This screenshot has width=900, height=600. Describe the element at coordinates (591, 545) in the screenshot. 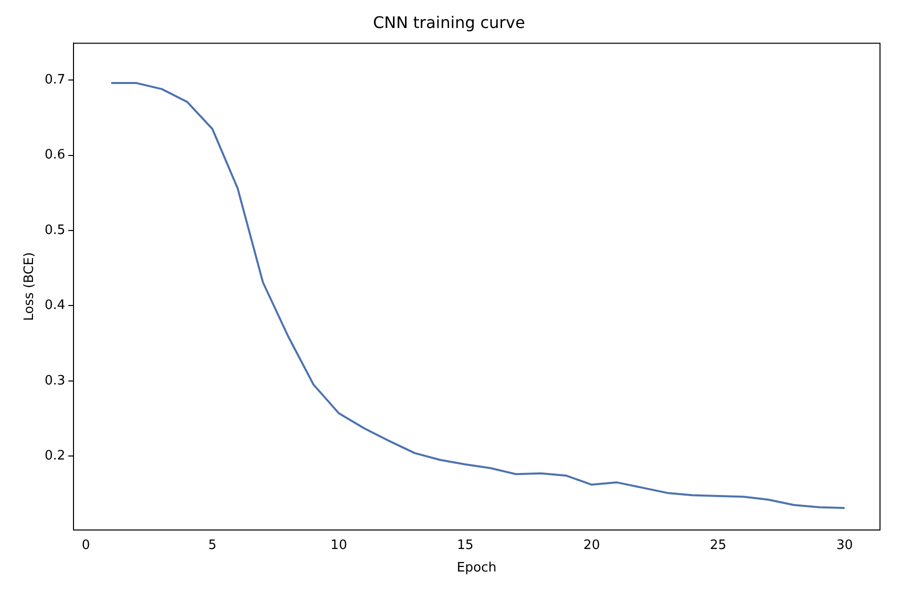

I see `x-tick-label: 20` at that location.